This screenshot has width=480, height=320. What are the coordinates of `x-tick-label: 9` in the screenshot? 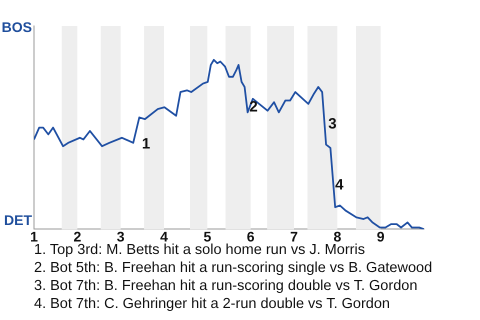 It's located at (380, 236).